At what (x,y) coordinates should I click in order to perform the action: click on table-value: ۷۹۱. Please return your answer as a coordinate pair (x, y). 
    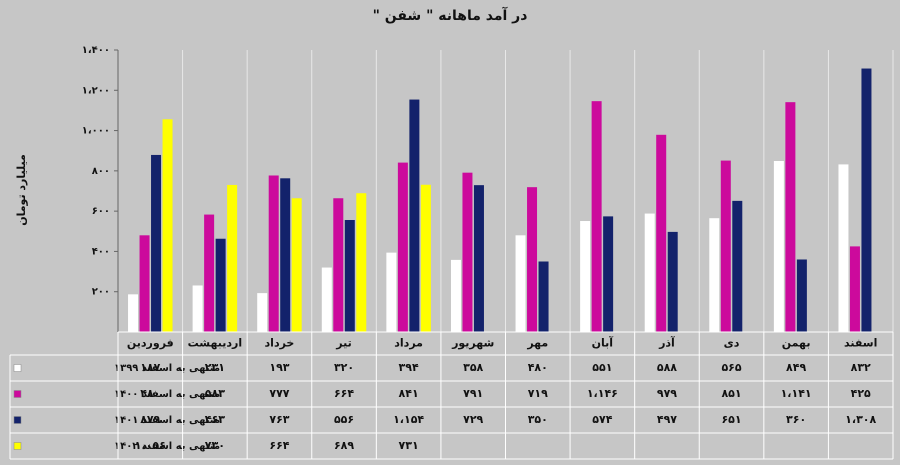
    Looking at the image, I should click on (473, 393).